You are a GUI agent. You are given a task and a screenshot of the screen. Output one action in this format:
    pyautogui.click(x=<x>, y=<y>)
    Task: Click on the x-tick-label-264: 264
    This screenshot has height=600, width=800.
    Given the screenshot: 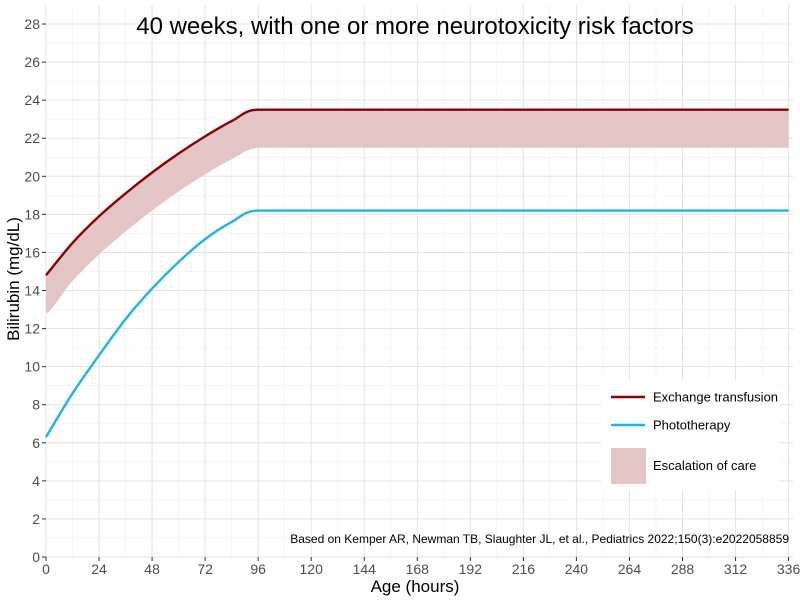 What is the action you would take?
    pyautogui.click(x=630, y=569)
    